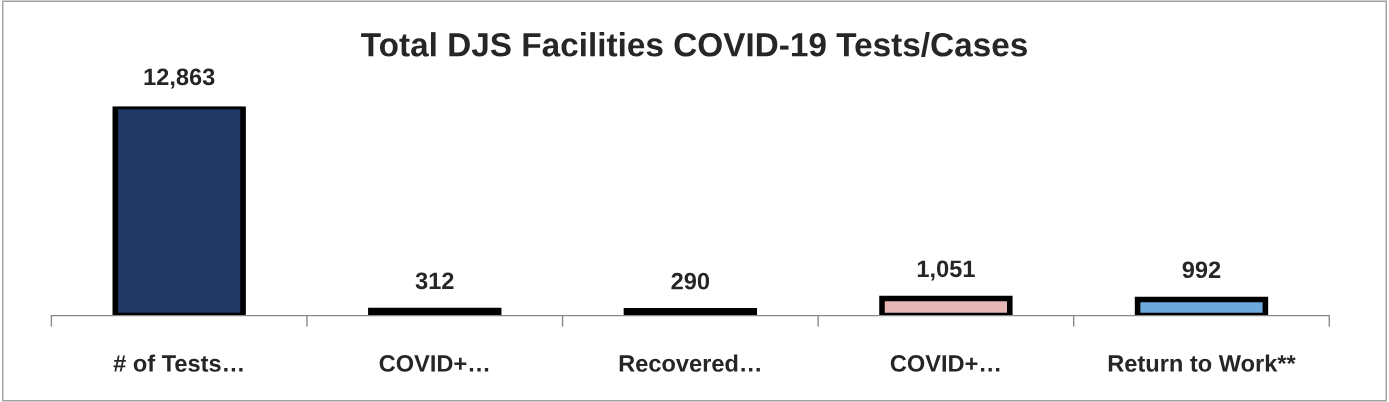  What do you see at coordinates (1201, 270) in the screenshot?
I see `data-label: 992` at bounding box center [1201, 270].